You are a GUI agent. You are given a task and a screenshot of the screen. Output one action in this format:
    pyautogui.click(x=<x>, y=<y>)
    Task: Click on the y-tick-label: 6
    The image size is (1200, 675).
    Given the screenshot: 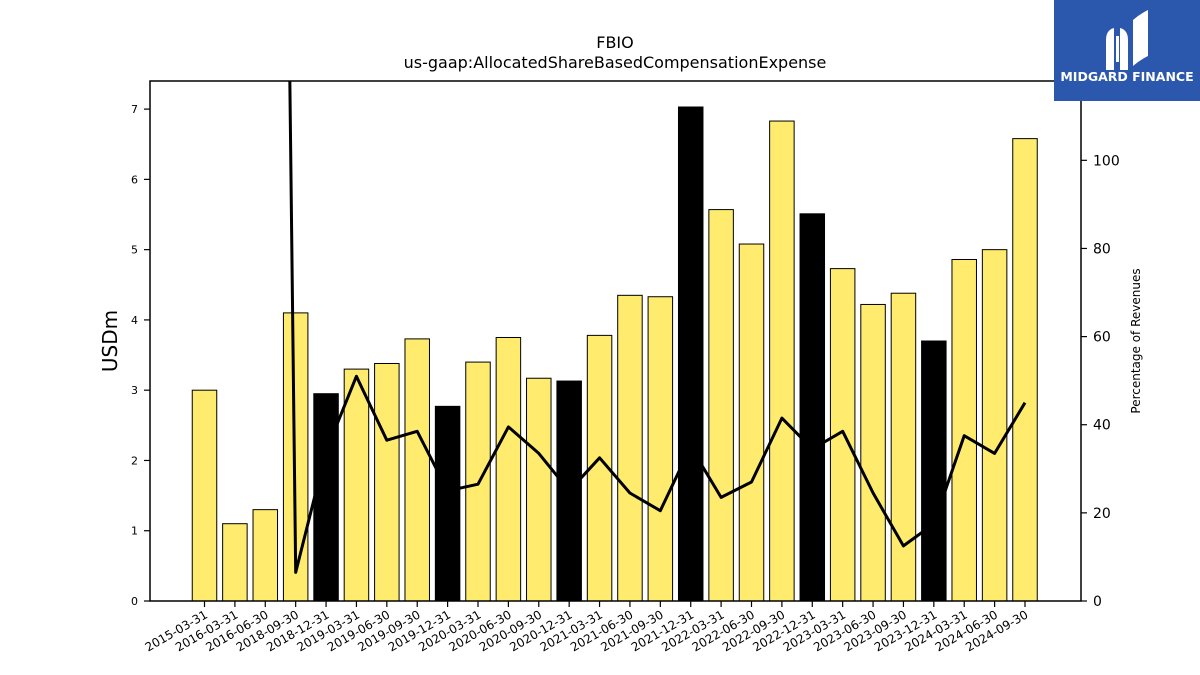 What is the action you would take?
    pyautogui.click(x=134, y=179)
    